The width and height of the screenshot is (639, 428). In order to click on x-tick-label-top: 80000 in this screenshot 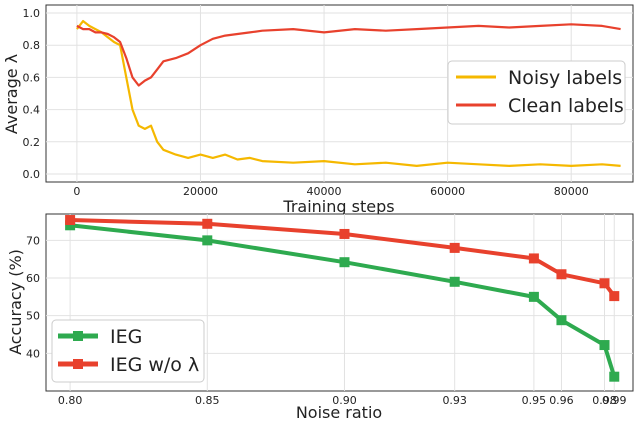, I will do `click(571, 191)`.